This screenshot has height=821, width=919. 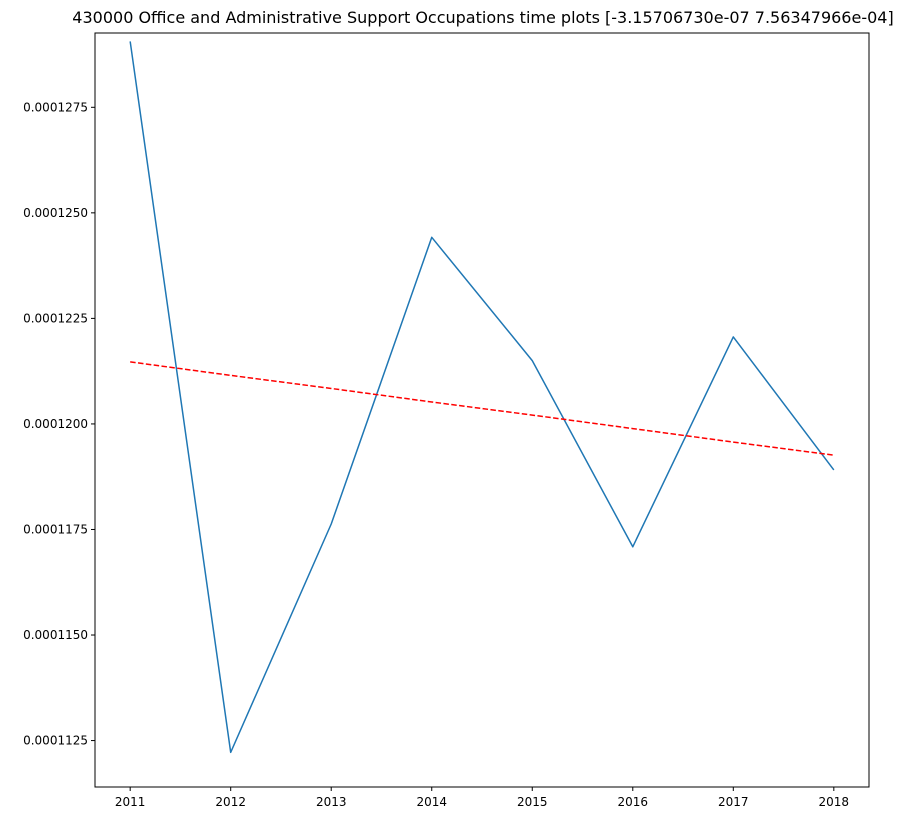 I want to click on trend-line, so click(x=482, y=408).